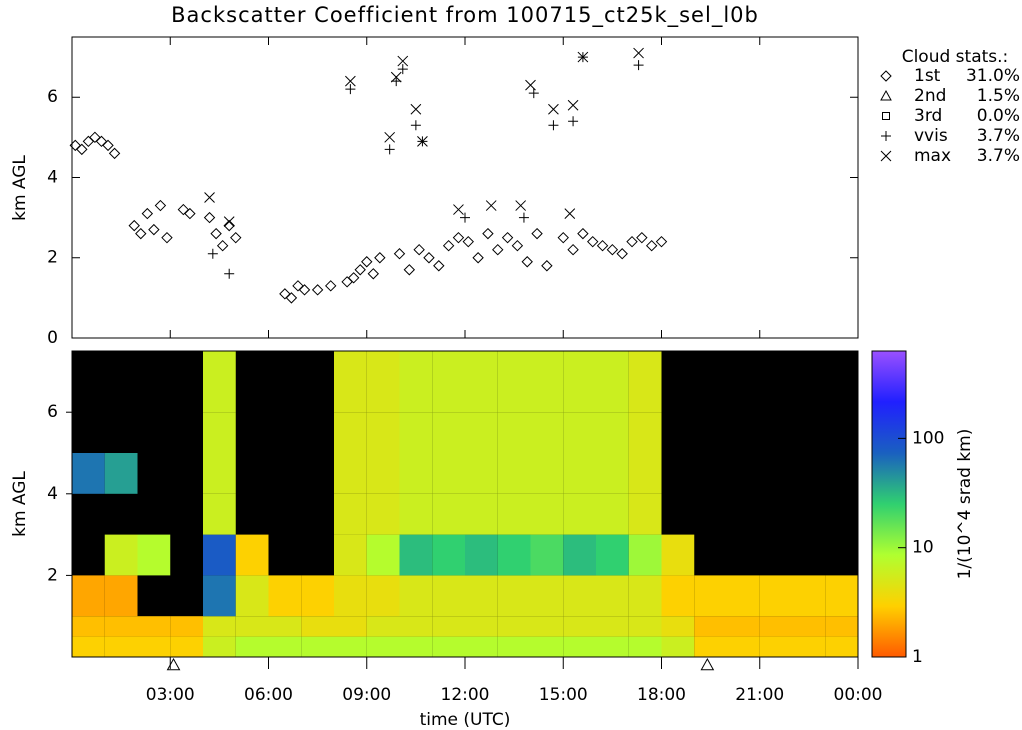 The width and height of the screenshot is (1022, 730). I want to click on colorbar-tick-label: 1, so click(917, 657).